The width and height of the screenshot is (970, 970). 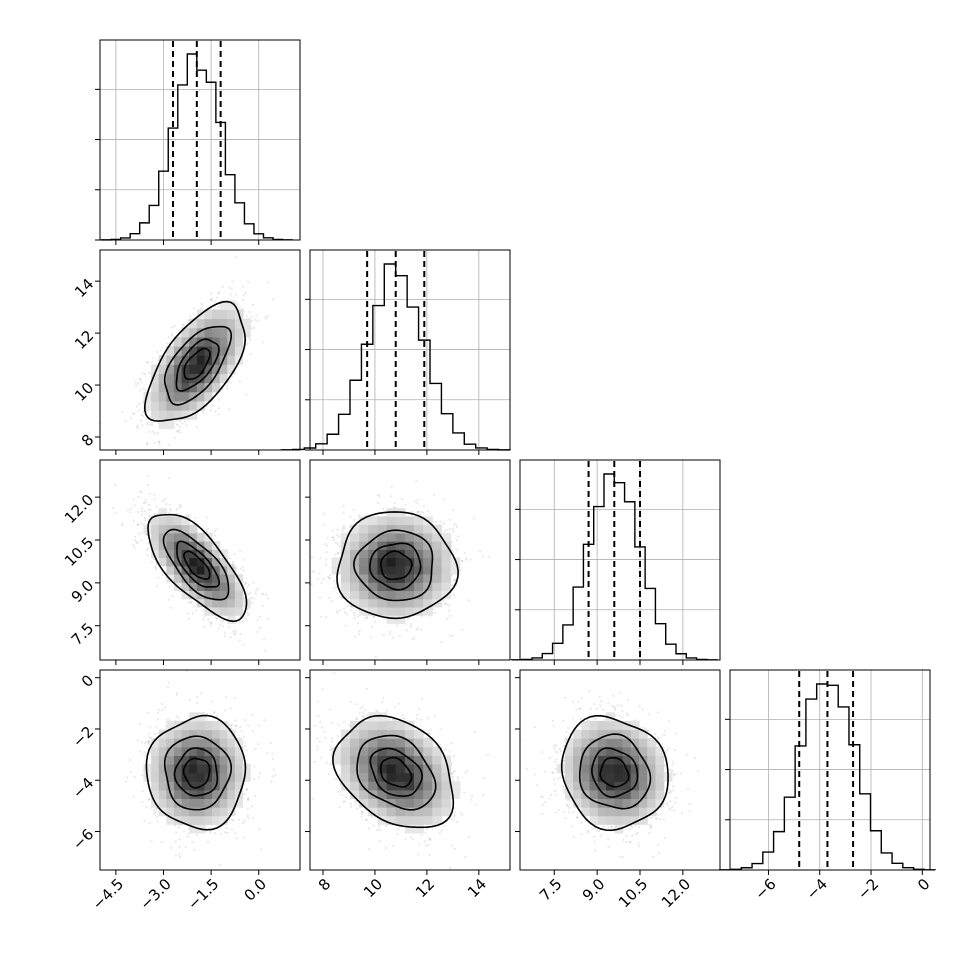 What do you see at coordinates (108, 894) in the screenshot?
I see `x-tick-label: −4.5` at bounding box center [108, 894].